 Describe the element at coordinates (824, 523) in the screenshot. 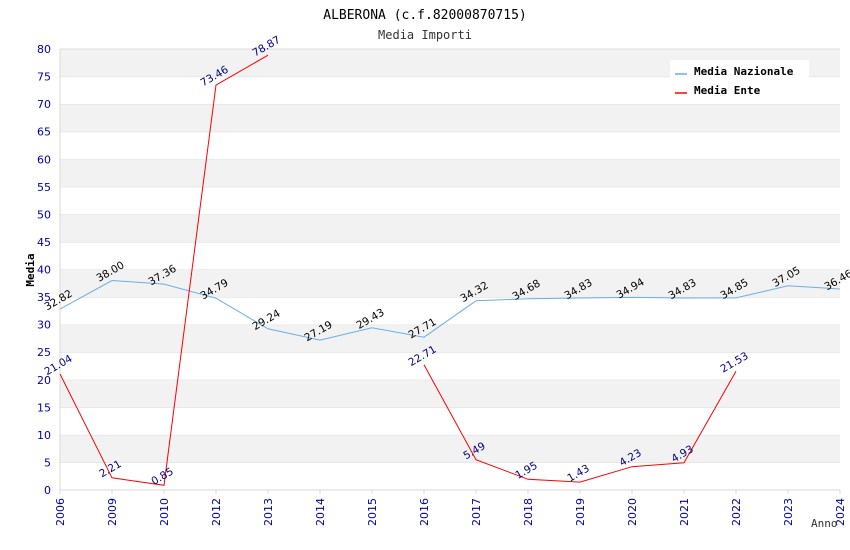

I see `x-axis-label: Anno` at that location.